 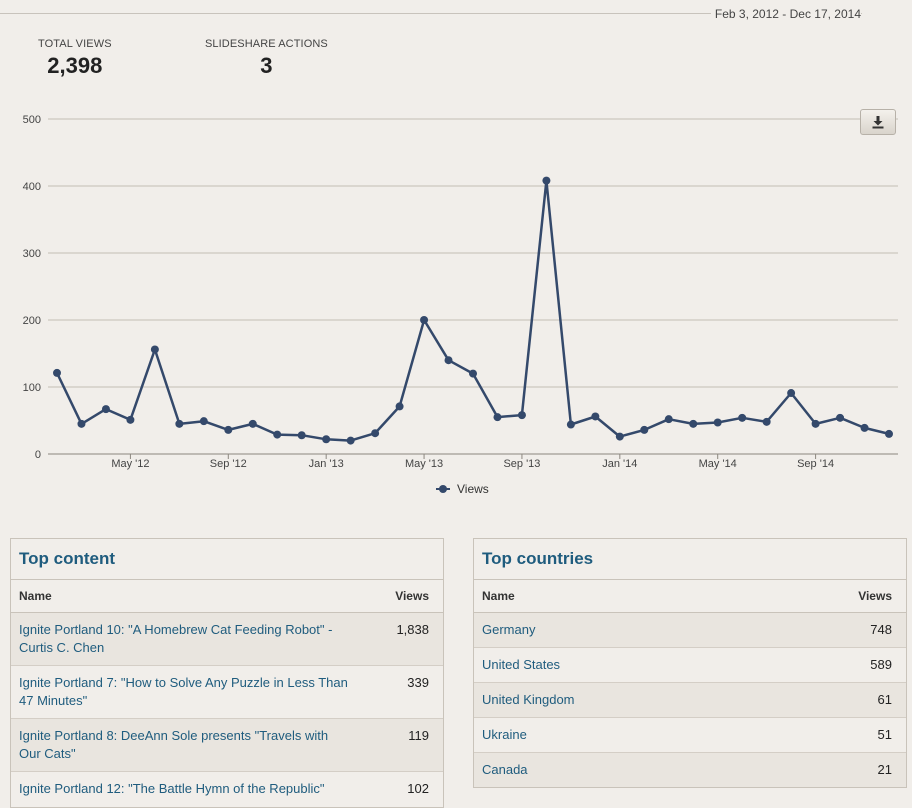 What do you see at coordinates (443, 489) in the screenshot?
I see `legend-marker` at bounding box center [443, 489].